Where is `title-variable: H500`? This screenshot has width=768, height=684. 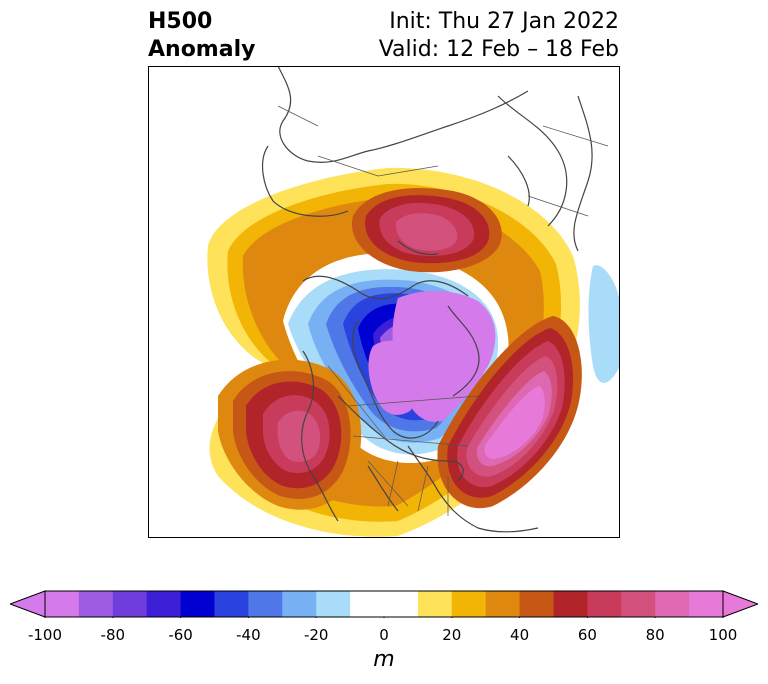 title-variable: H500 is located at coordinates (180, 21).